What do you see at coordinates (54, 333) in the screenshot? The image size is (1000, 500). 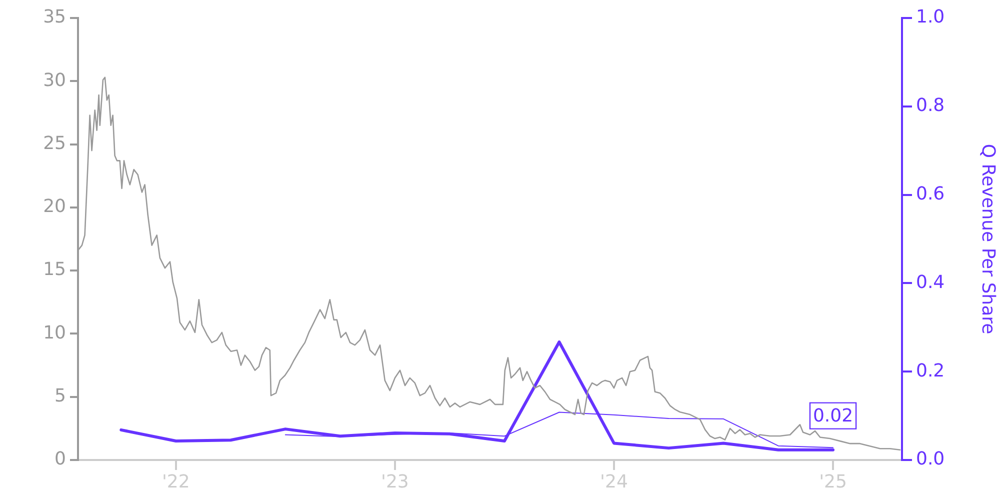 I see `y-tick-label: 10` at bounding box center [54, 333].